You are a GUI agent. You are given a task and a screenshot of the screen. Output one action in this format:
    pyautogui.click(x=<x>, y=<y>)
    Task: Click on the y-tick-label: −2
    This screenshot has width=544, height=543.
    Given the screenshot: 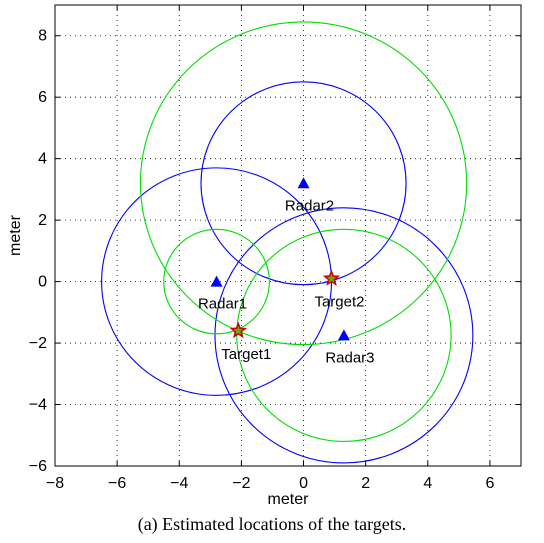 What is the action you would take?
    pyautogui.click(x=38, y=343)
    